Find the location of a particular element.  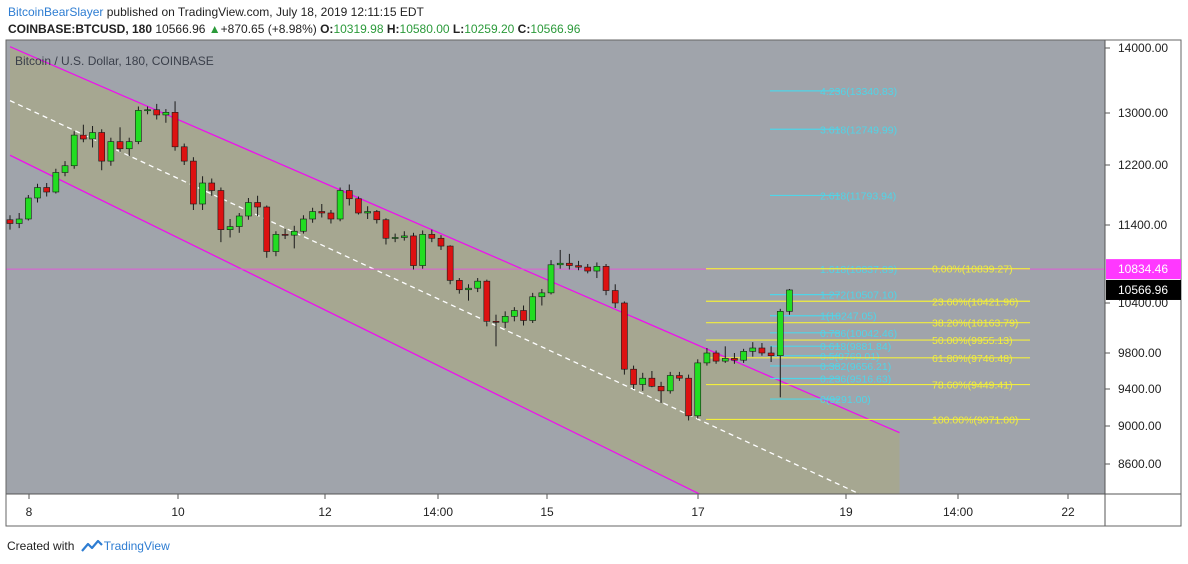

fib-retracement-label: 61.80%(9746.48) is located at coordinates (972, 359).